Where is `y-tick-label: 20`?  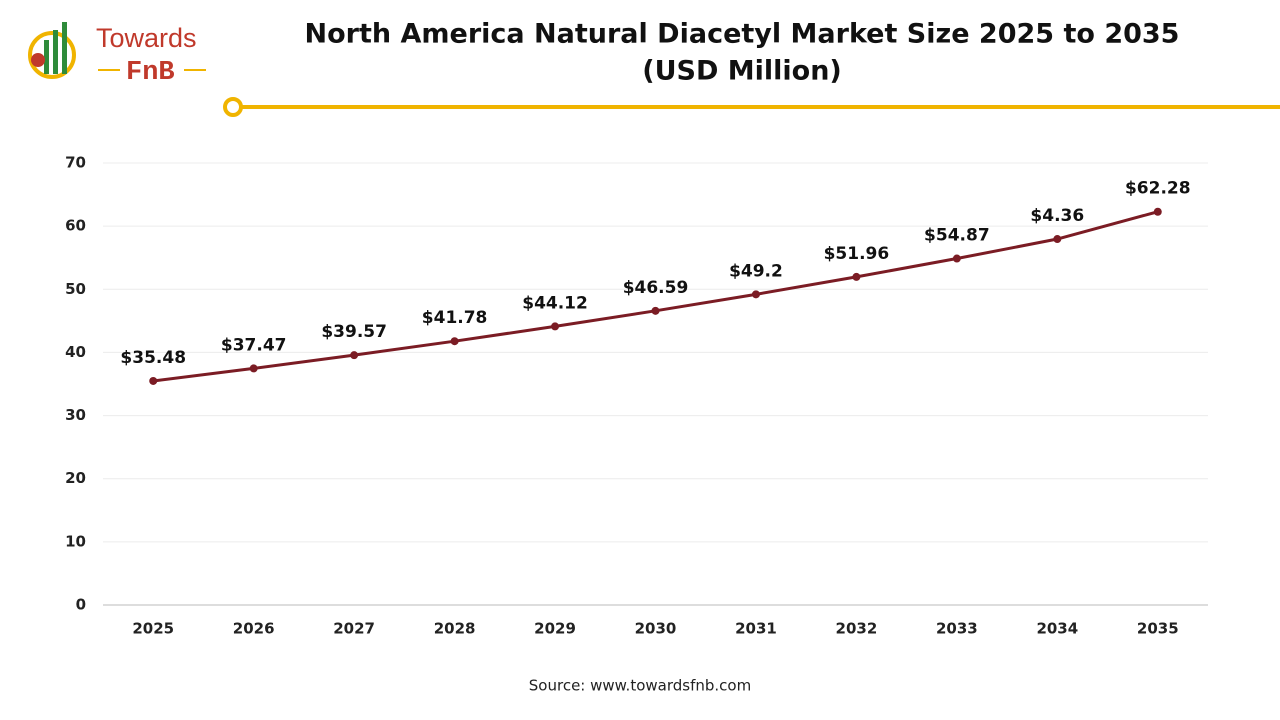 y-tick-label: 20 is located at coordinates (75, 478).